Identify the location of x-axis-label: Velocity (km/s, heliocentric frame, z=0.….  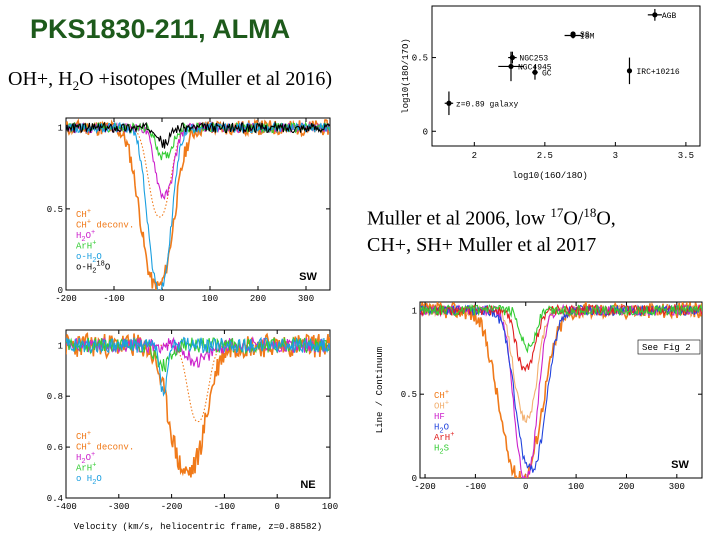
(198, 527).